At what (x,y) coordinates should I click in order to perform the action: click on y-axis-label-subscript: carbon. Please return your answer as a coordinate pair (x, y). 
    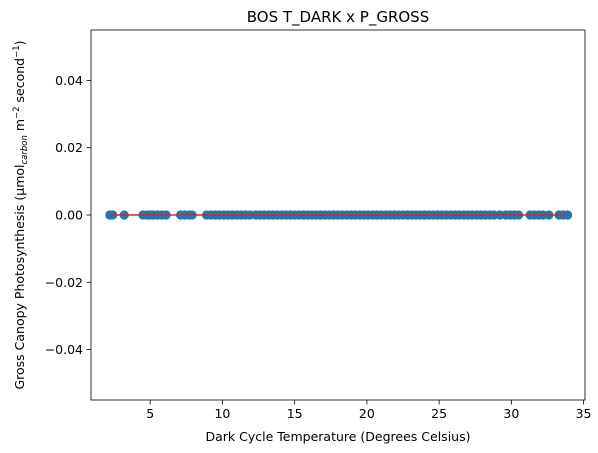
    Looking at the image, I should click on (25, 149).